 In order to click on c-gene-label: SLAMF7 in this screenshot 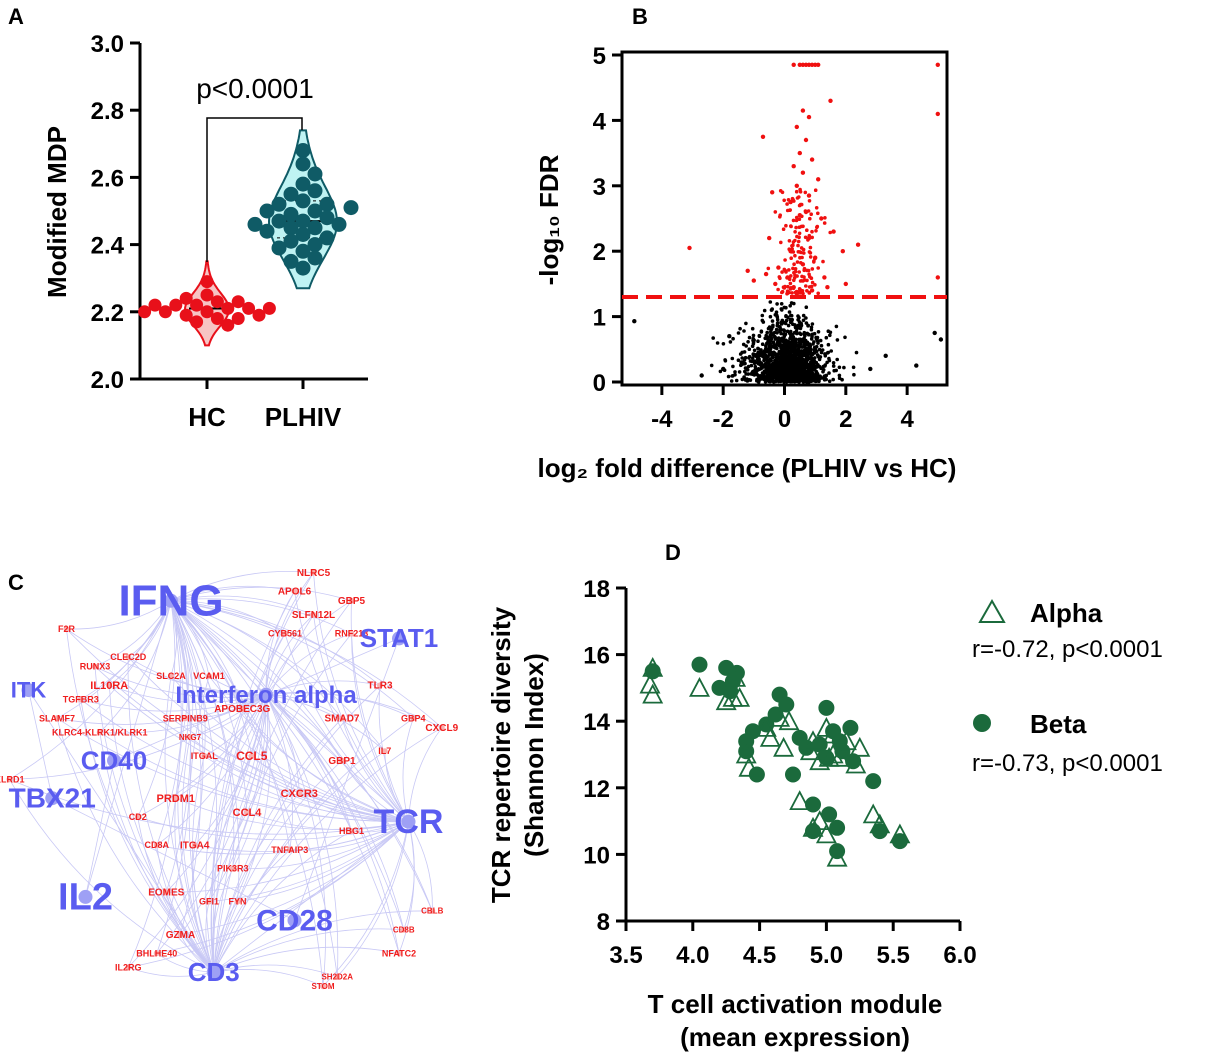, I will do `click(57, 718)`.